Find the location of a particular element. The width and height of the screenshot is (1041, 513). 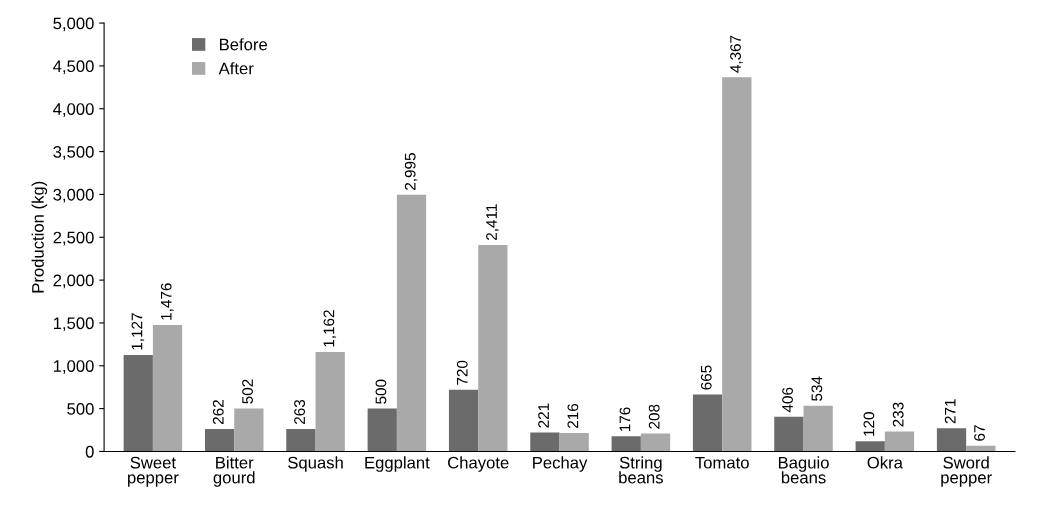

x-tick-label: Sword pepper is located at coordinates (966, 471).